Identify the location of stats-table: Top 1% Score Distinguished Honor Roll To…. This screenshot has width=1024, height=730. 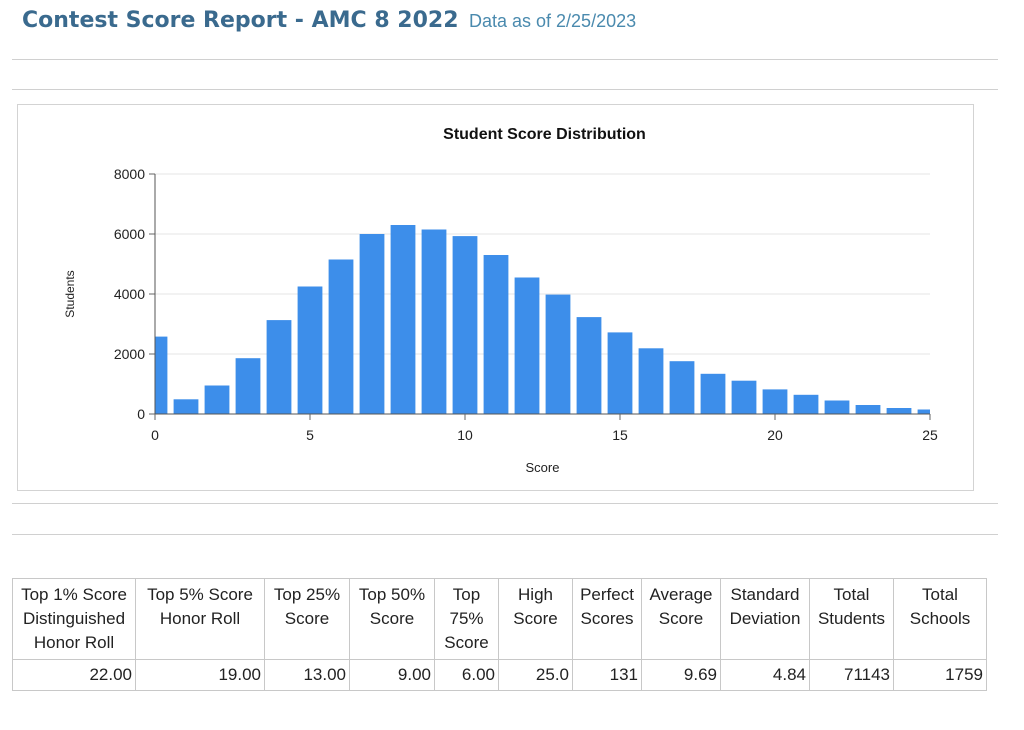
(499, 634).